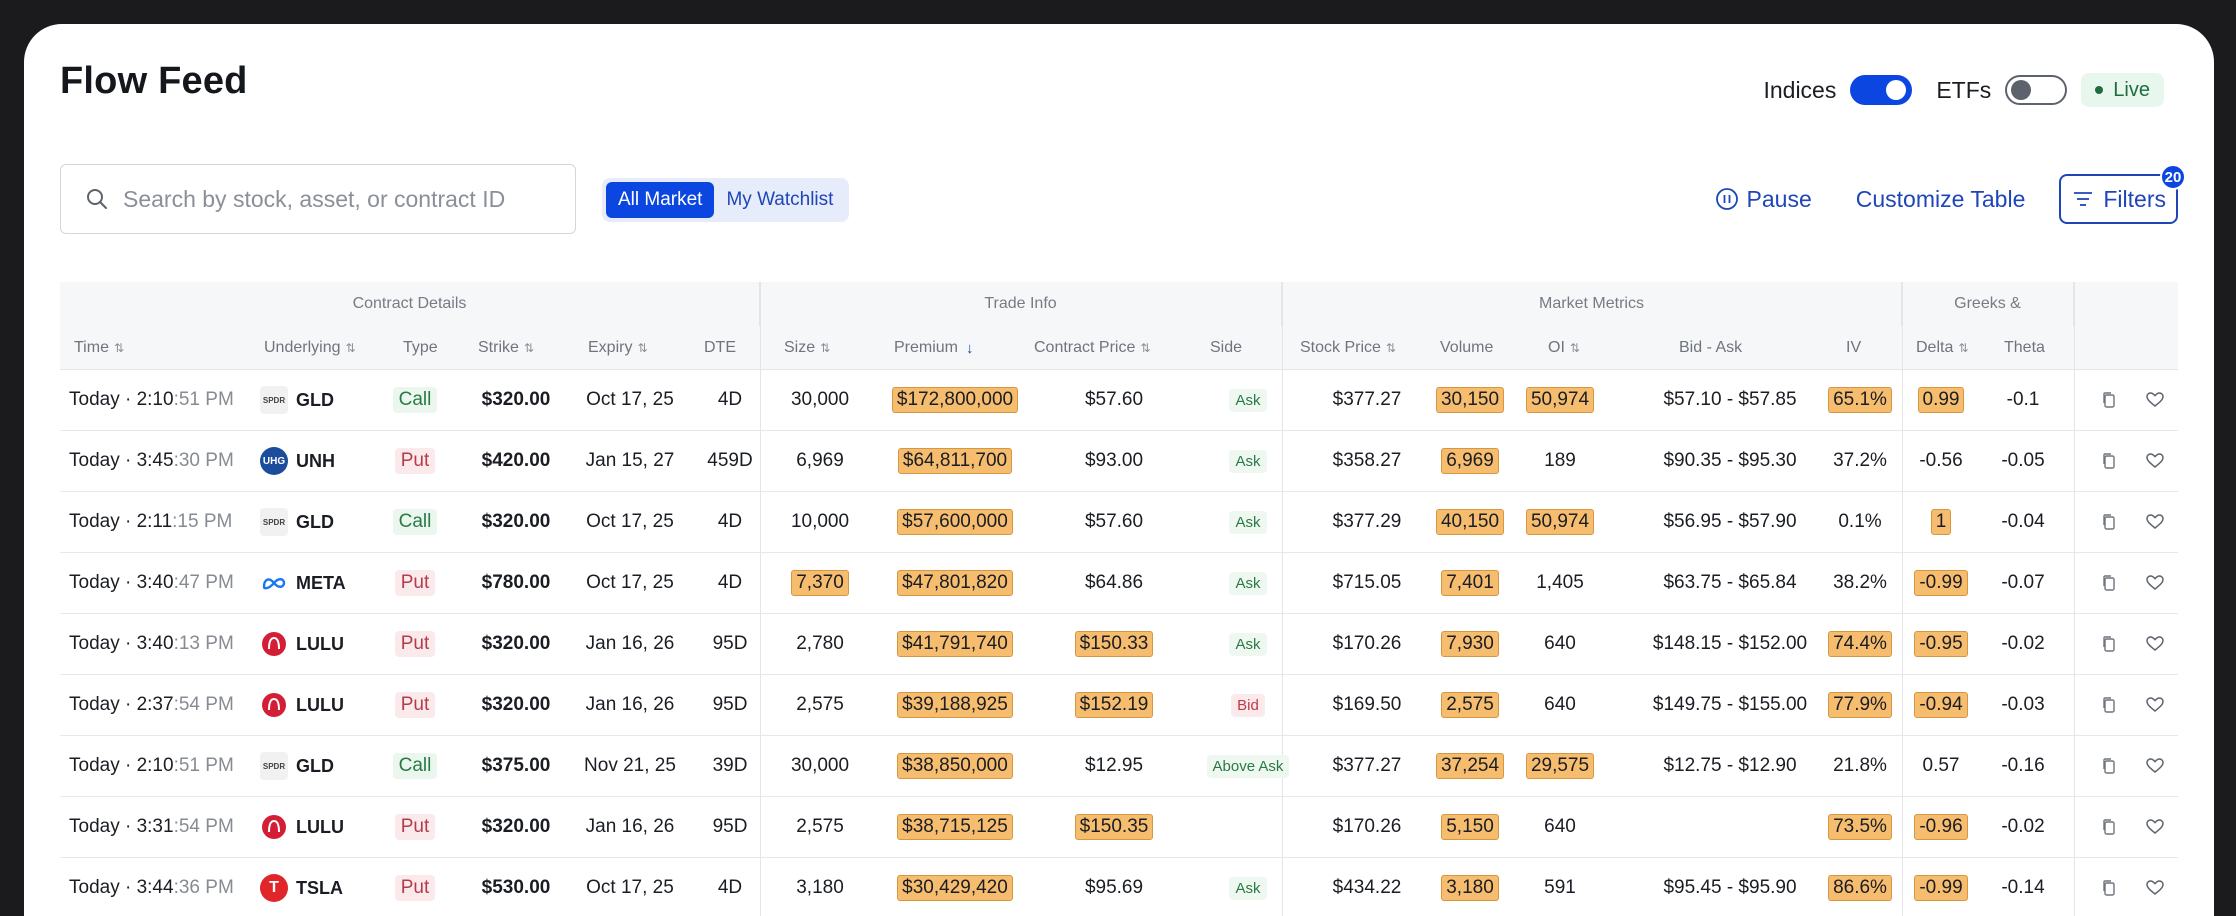  Describe the element at coordinates (151, 887) in the screenshot. I see `time-cell: Today · 3:44:36 PM` at that location.